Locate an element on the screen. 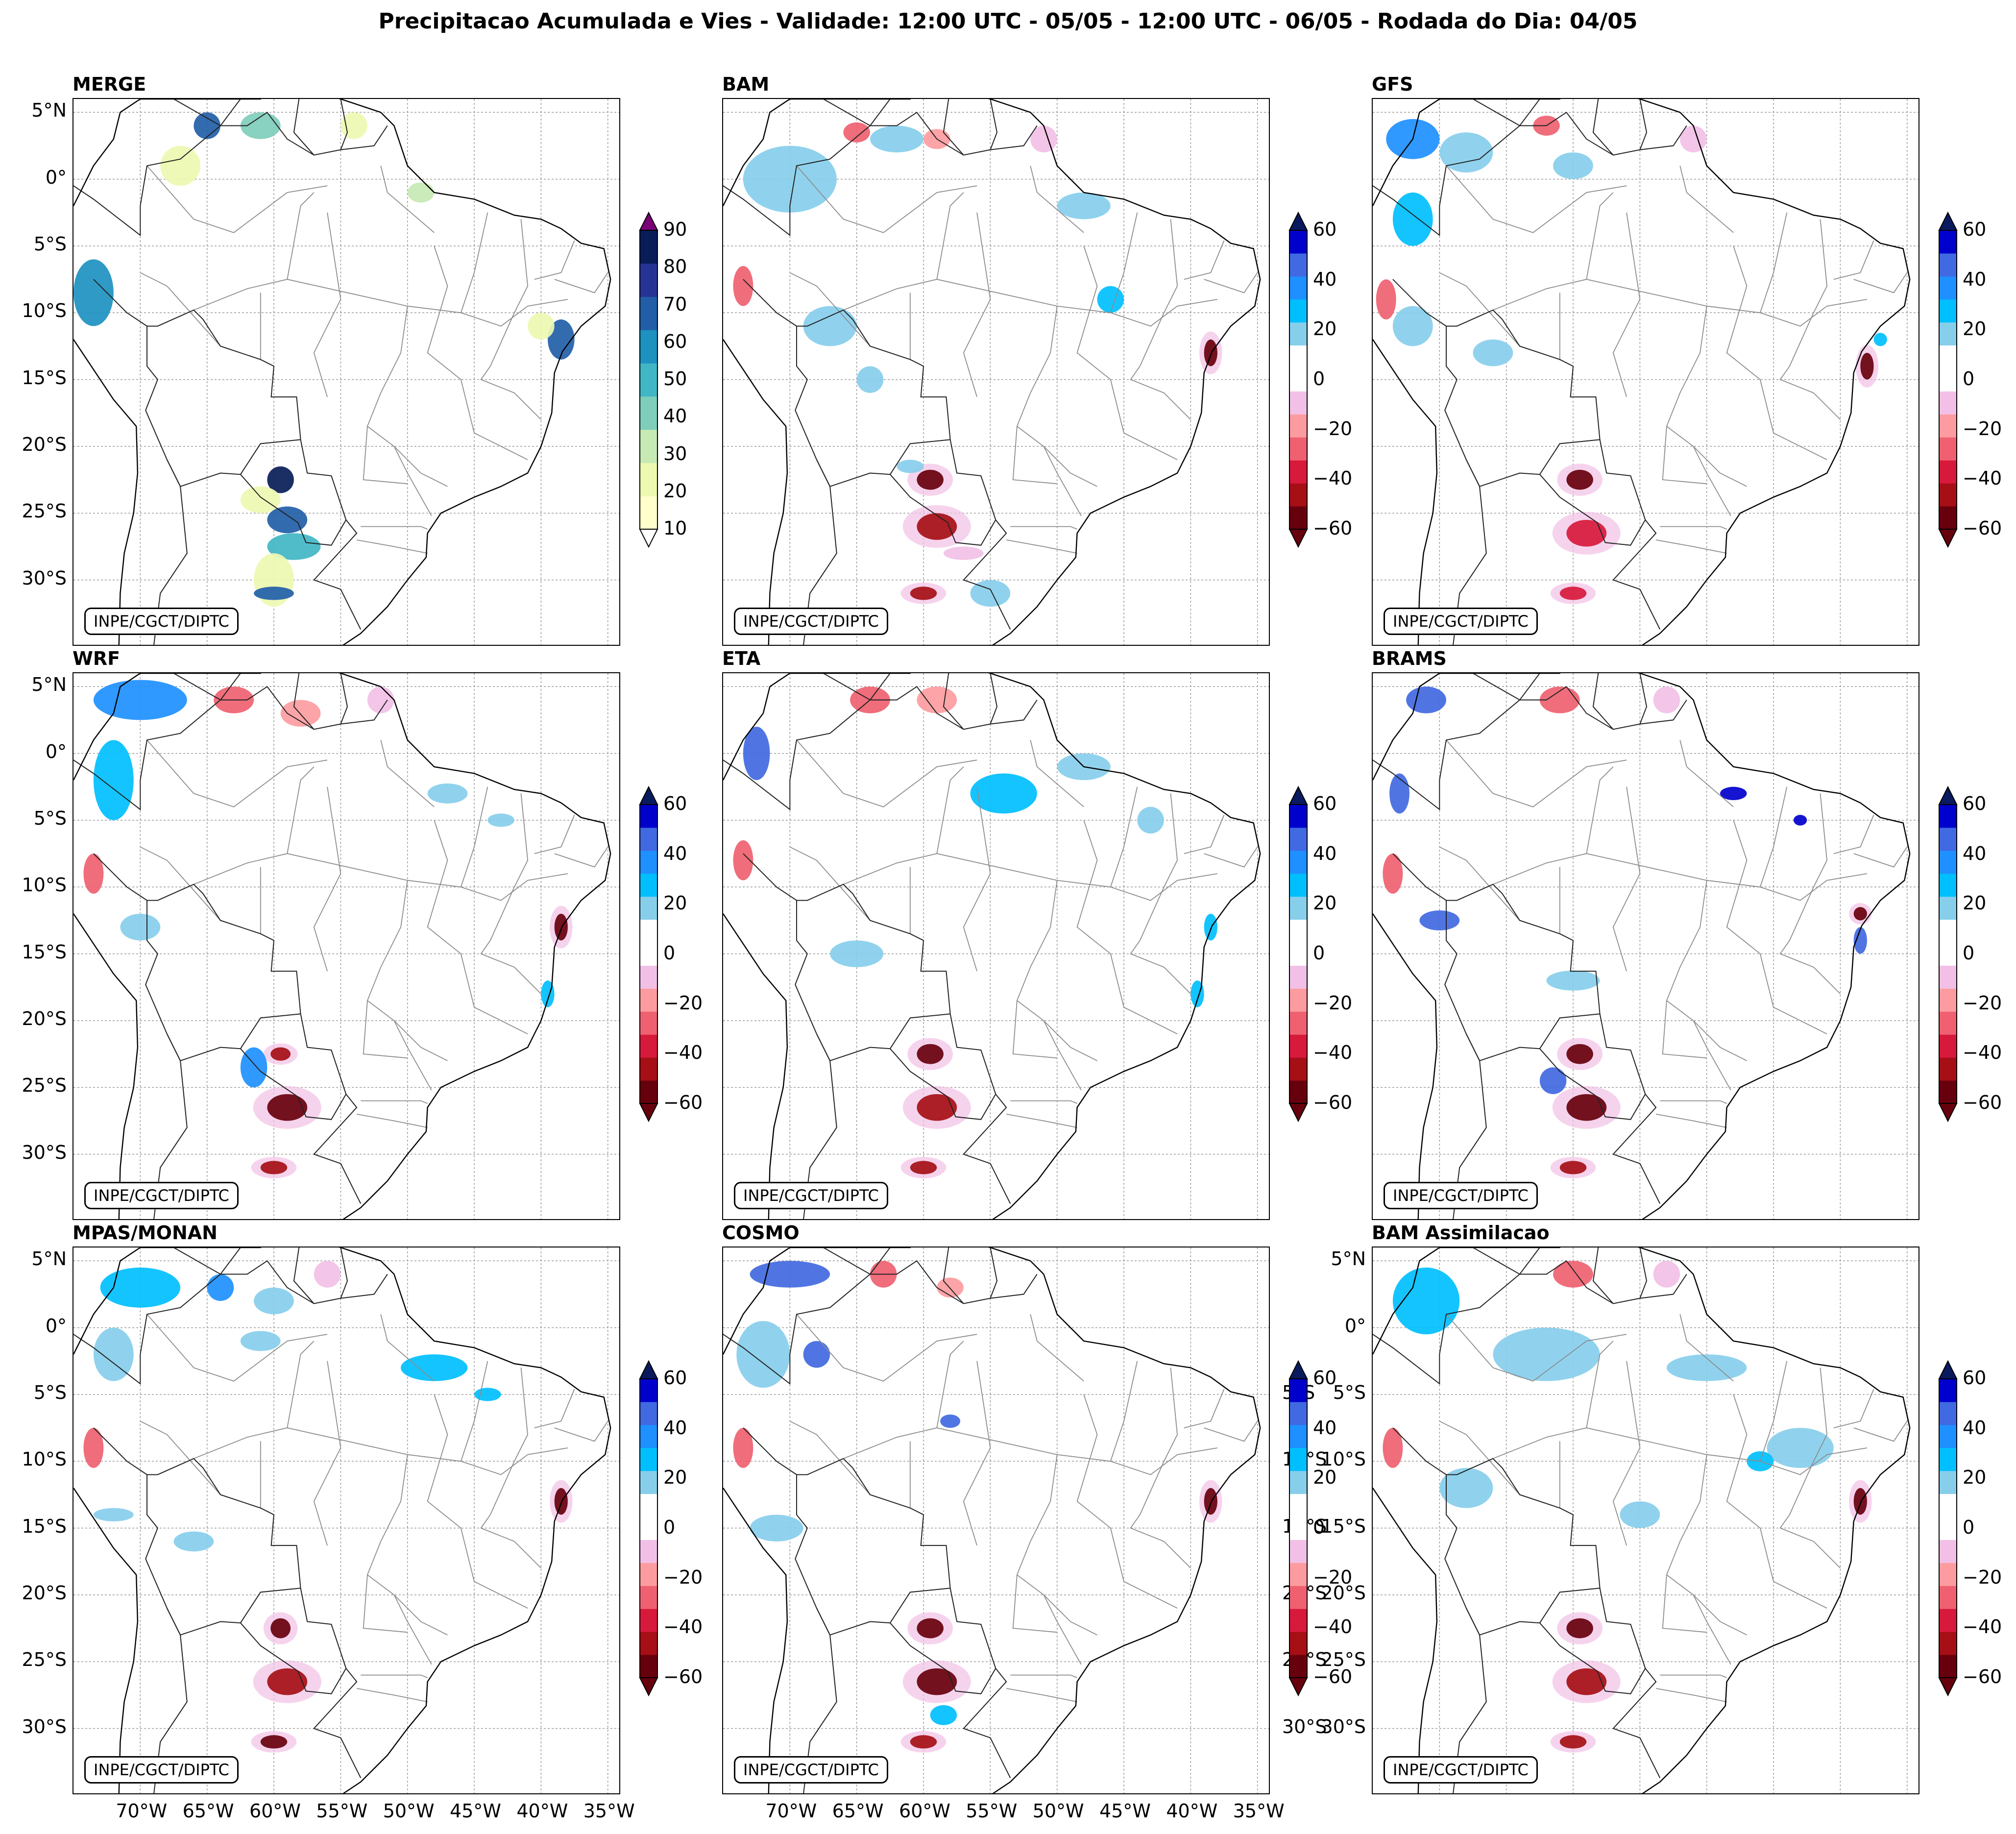  lat-label: 20°S is located at coordinates (1343, 1593).